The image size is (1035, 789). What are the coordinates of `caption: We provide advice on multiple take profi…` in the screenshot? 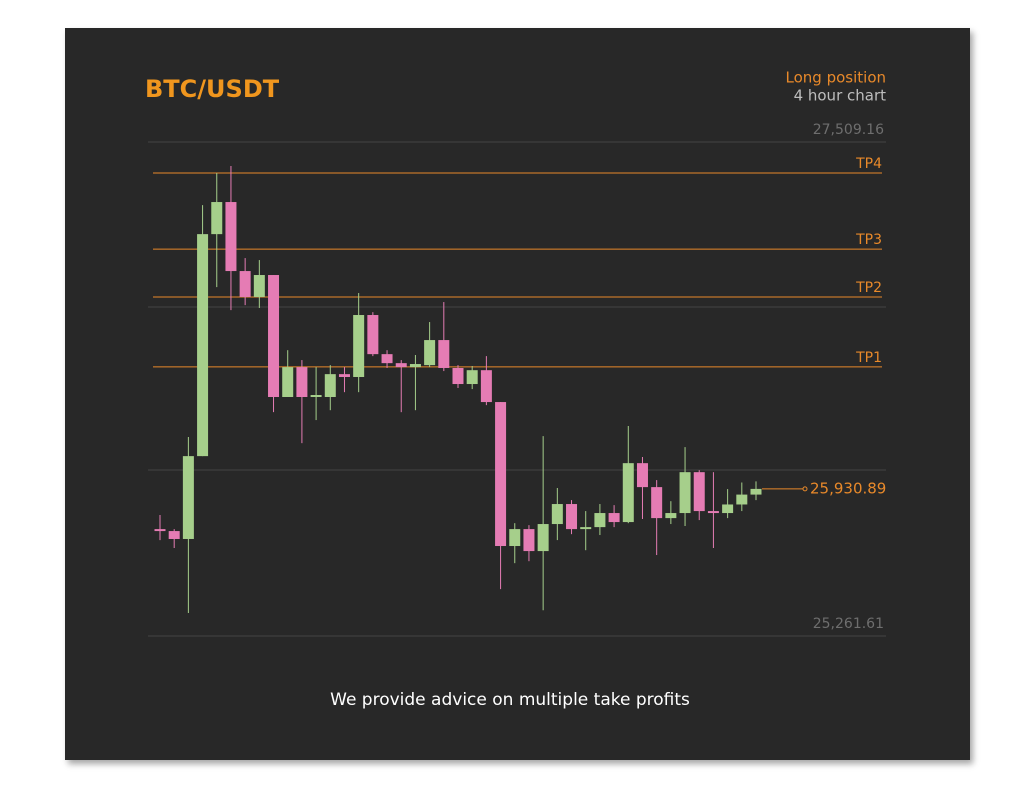 It's located at (510, 700).